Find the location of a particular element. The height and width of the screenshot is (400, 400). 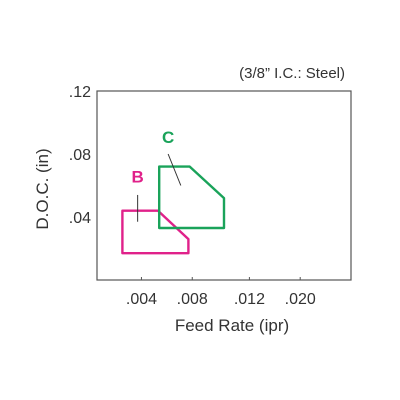

region-c-outline is located at coordinates (191, 197).